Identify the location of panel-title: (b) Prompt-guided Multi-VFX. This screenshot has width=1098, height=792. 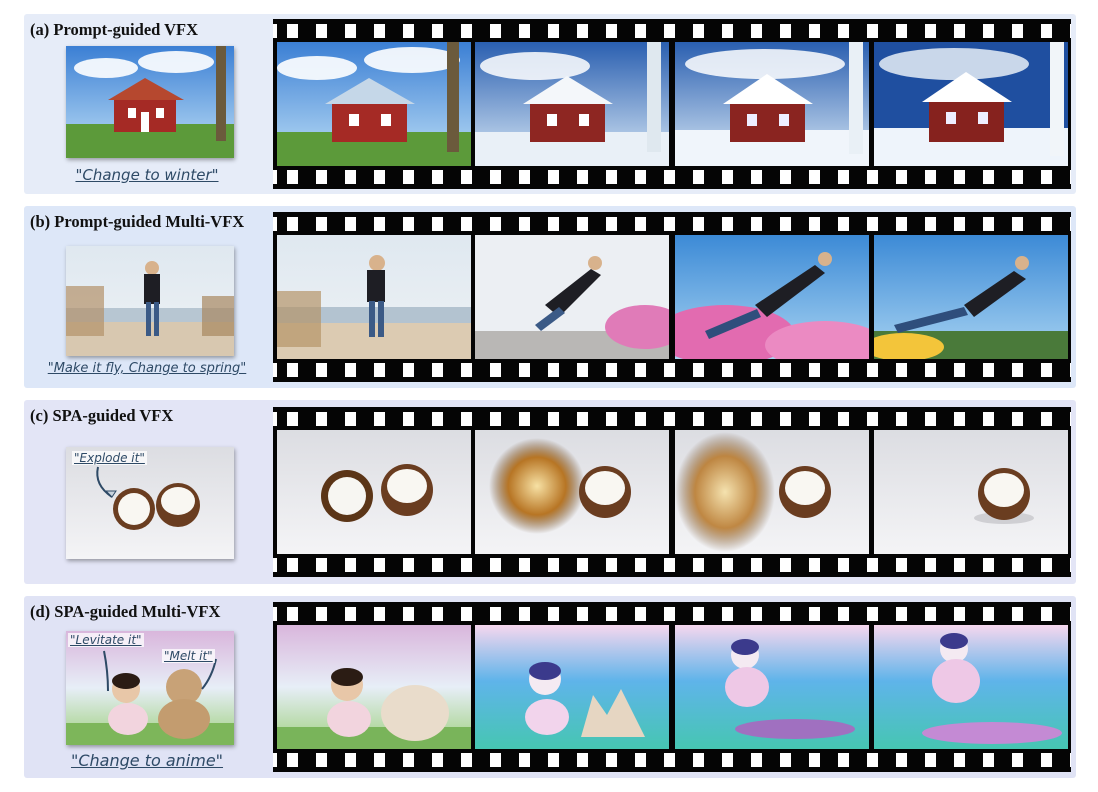
(137, 221).